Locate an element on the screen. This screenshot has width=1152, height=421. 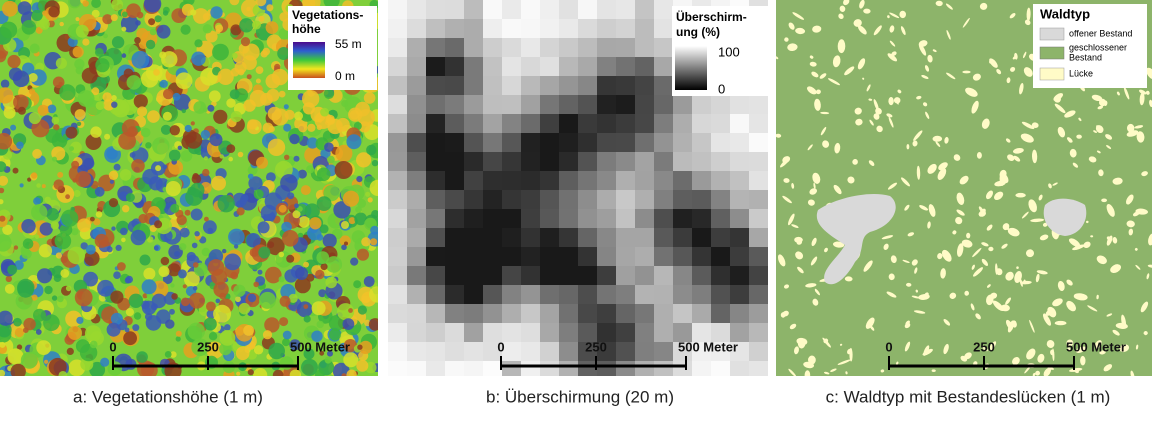
open-stand is located at coordinates (856, 239).